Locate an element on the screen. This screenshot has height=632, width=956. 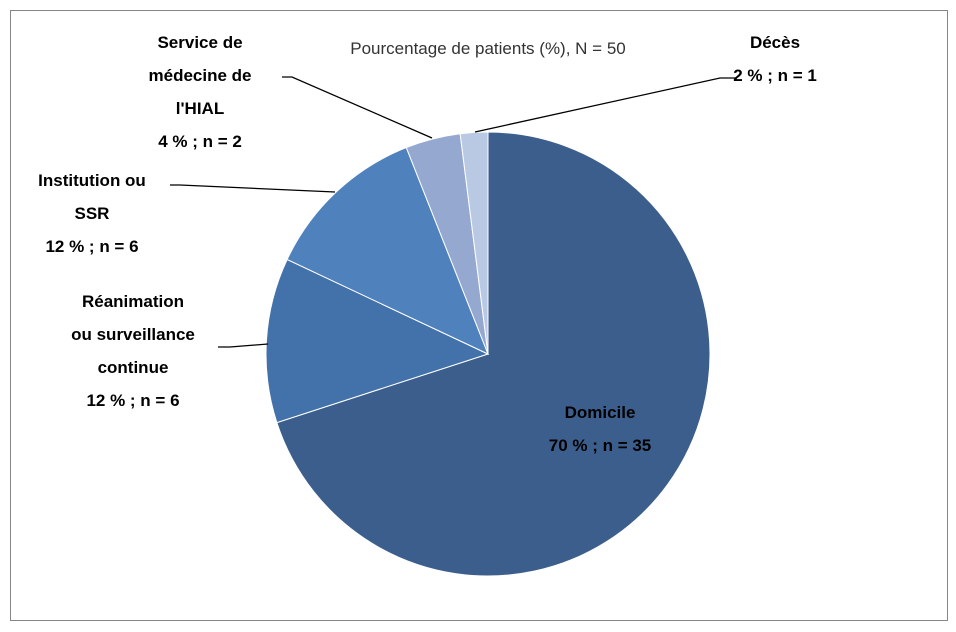
chart-title: Pourcentage de patients (%), N = 50 is located at coordinates (488, 48).